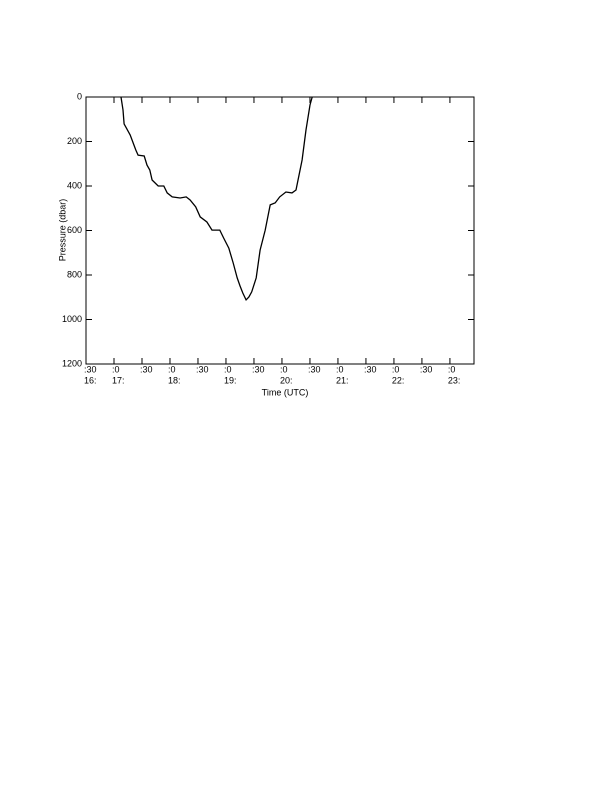 This screenshot has width=612, height=790. I want to click on x-hour-label: 21:, so click(342, 380).